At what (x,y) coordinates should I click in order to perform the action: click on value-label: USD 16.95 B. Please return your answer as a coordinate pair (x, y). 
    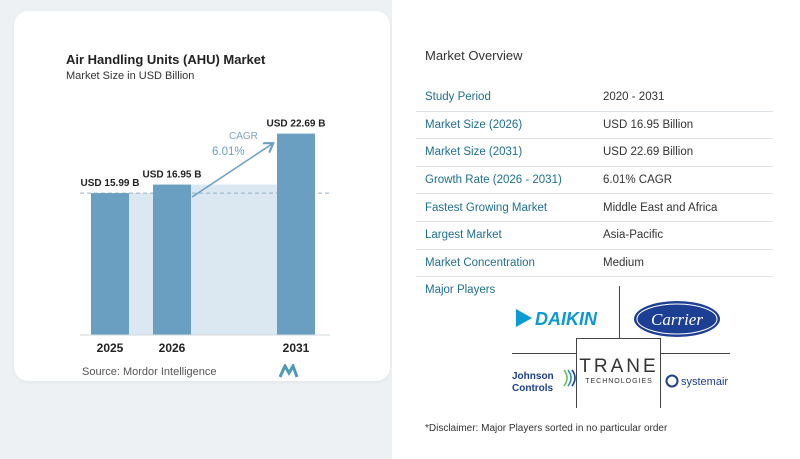
    Looking at the image, I should click on (172, 175).